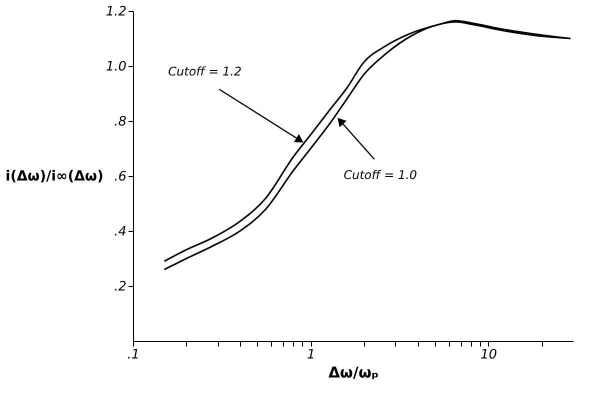  Describe the element at coordinates (311, 355) in the screenshot. I see `x-tick-label: 1` at that location.